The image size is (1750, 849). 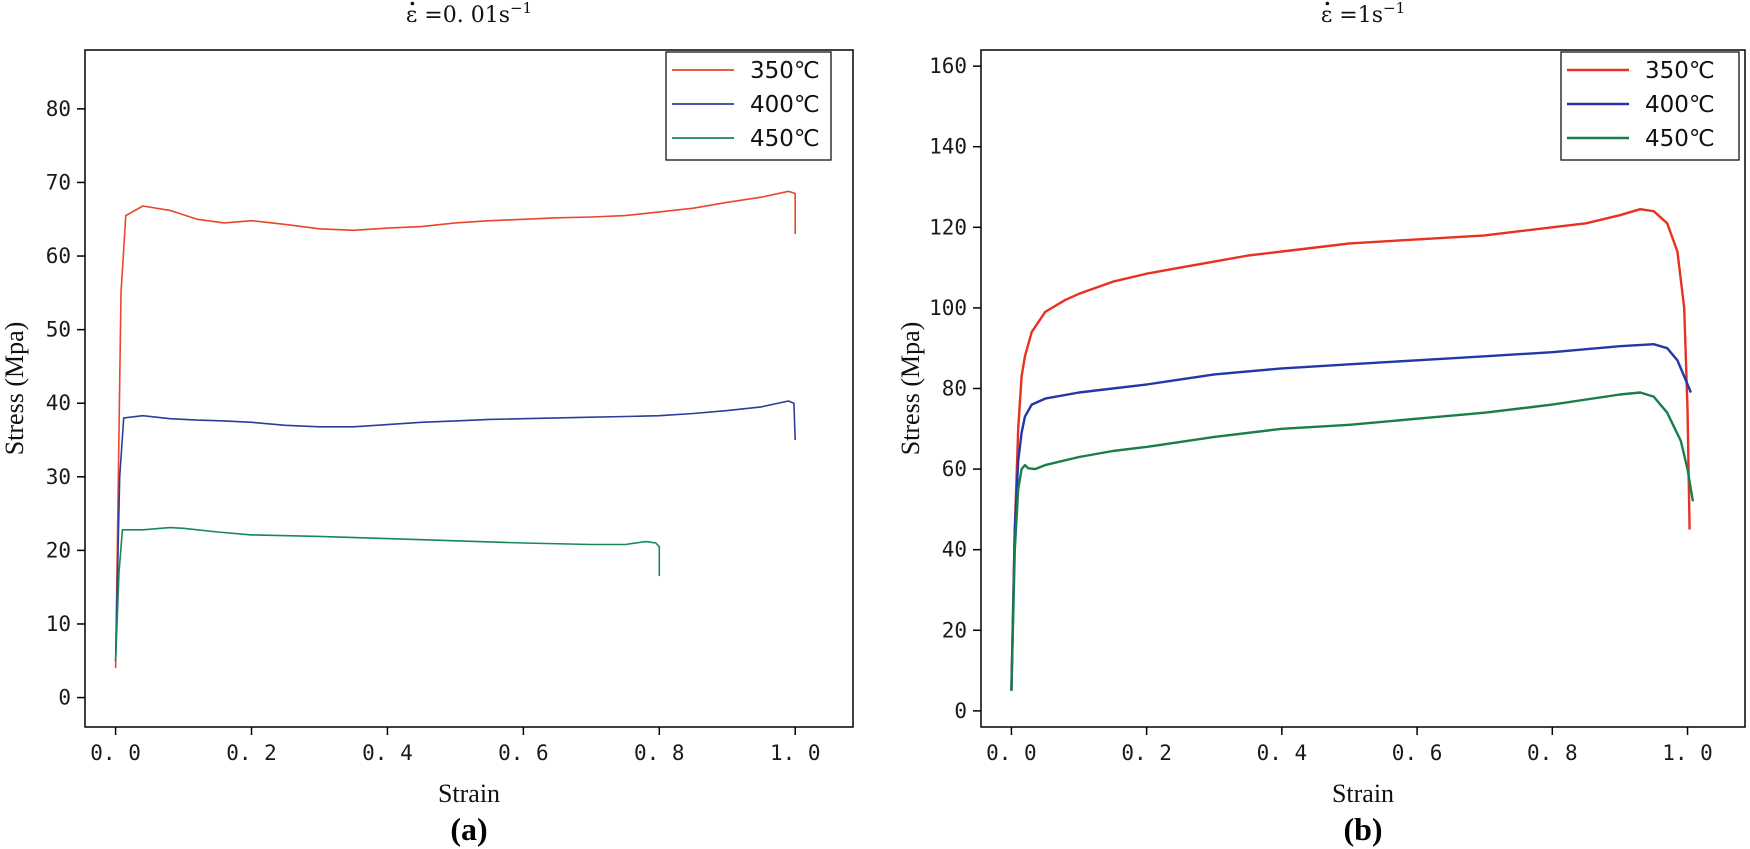 What do you see at coordinates (58, 624) in the screenshot?
I see `y-tick-label: 10` at bounding box center [58, 624].